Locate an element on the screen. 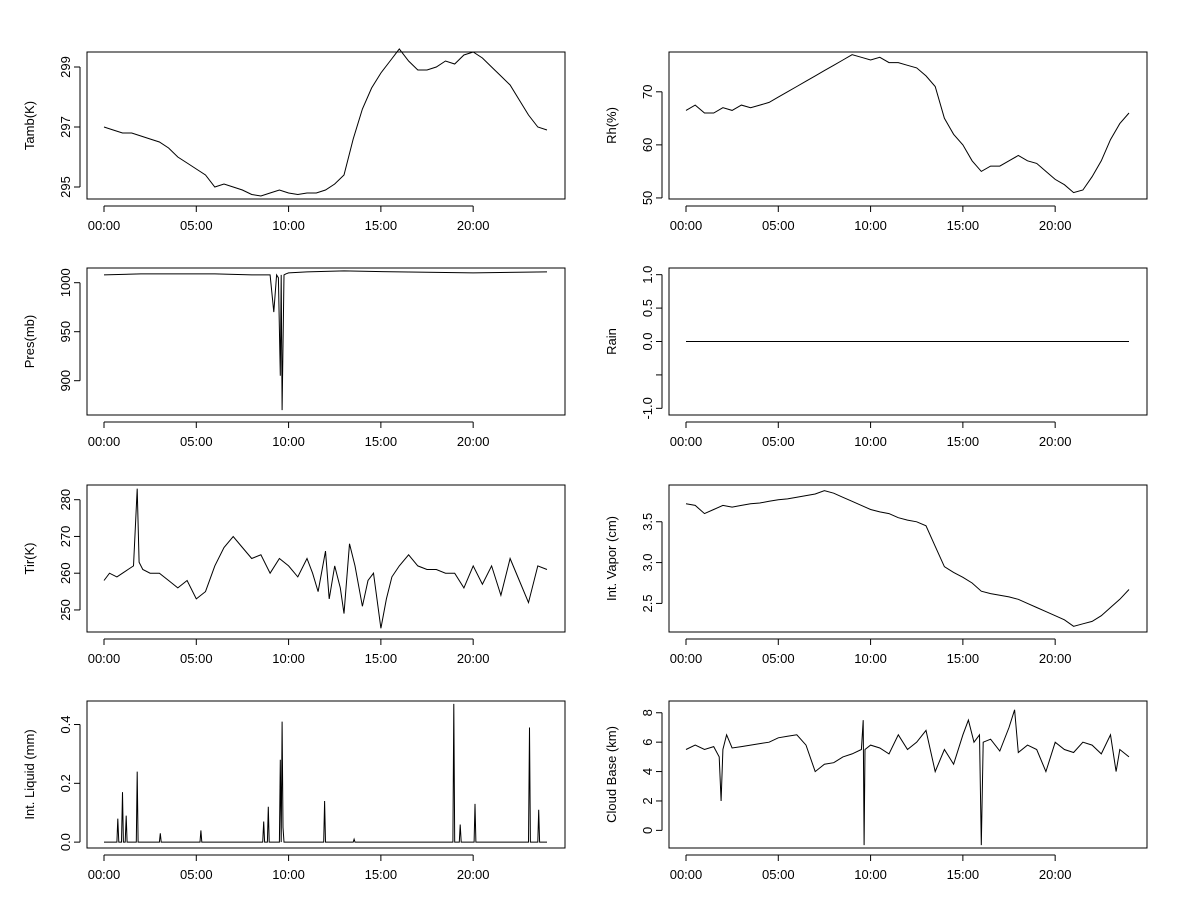  rh-series-line is located at coordinates (907, 124).